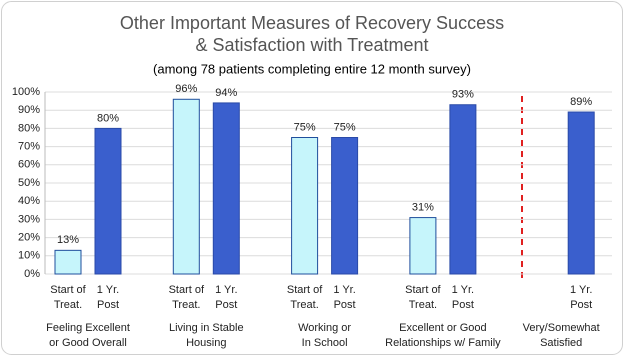 The image size is (625, 357). What do you see at coordinates (32, 274) in the screenshot?
I see `y-tick-label: 0%` at bounding box center [32, 274].